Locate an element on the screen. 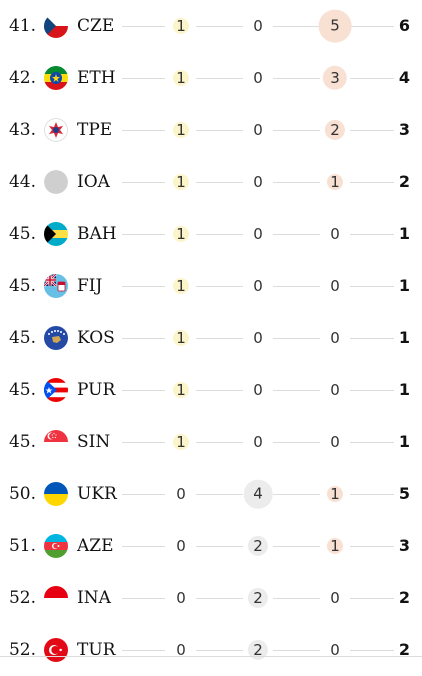  total-count: 6 is located at coordinates (404, 25).